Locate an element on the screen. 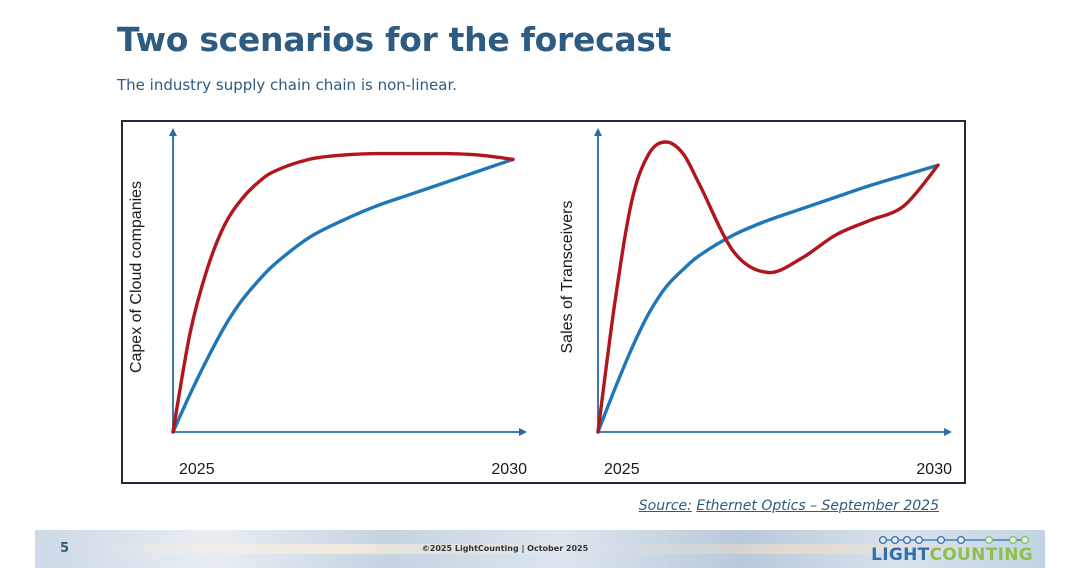  chart1-tick-label-end: 2030 is located at coordinates (509, 469).